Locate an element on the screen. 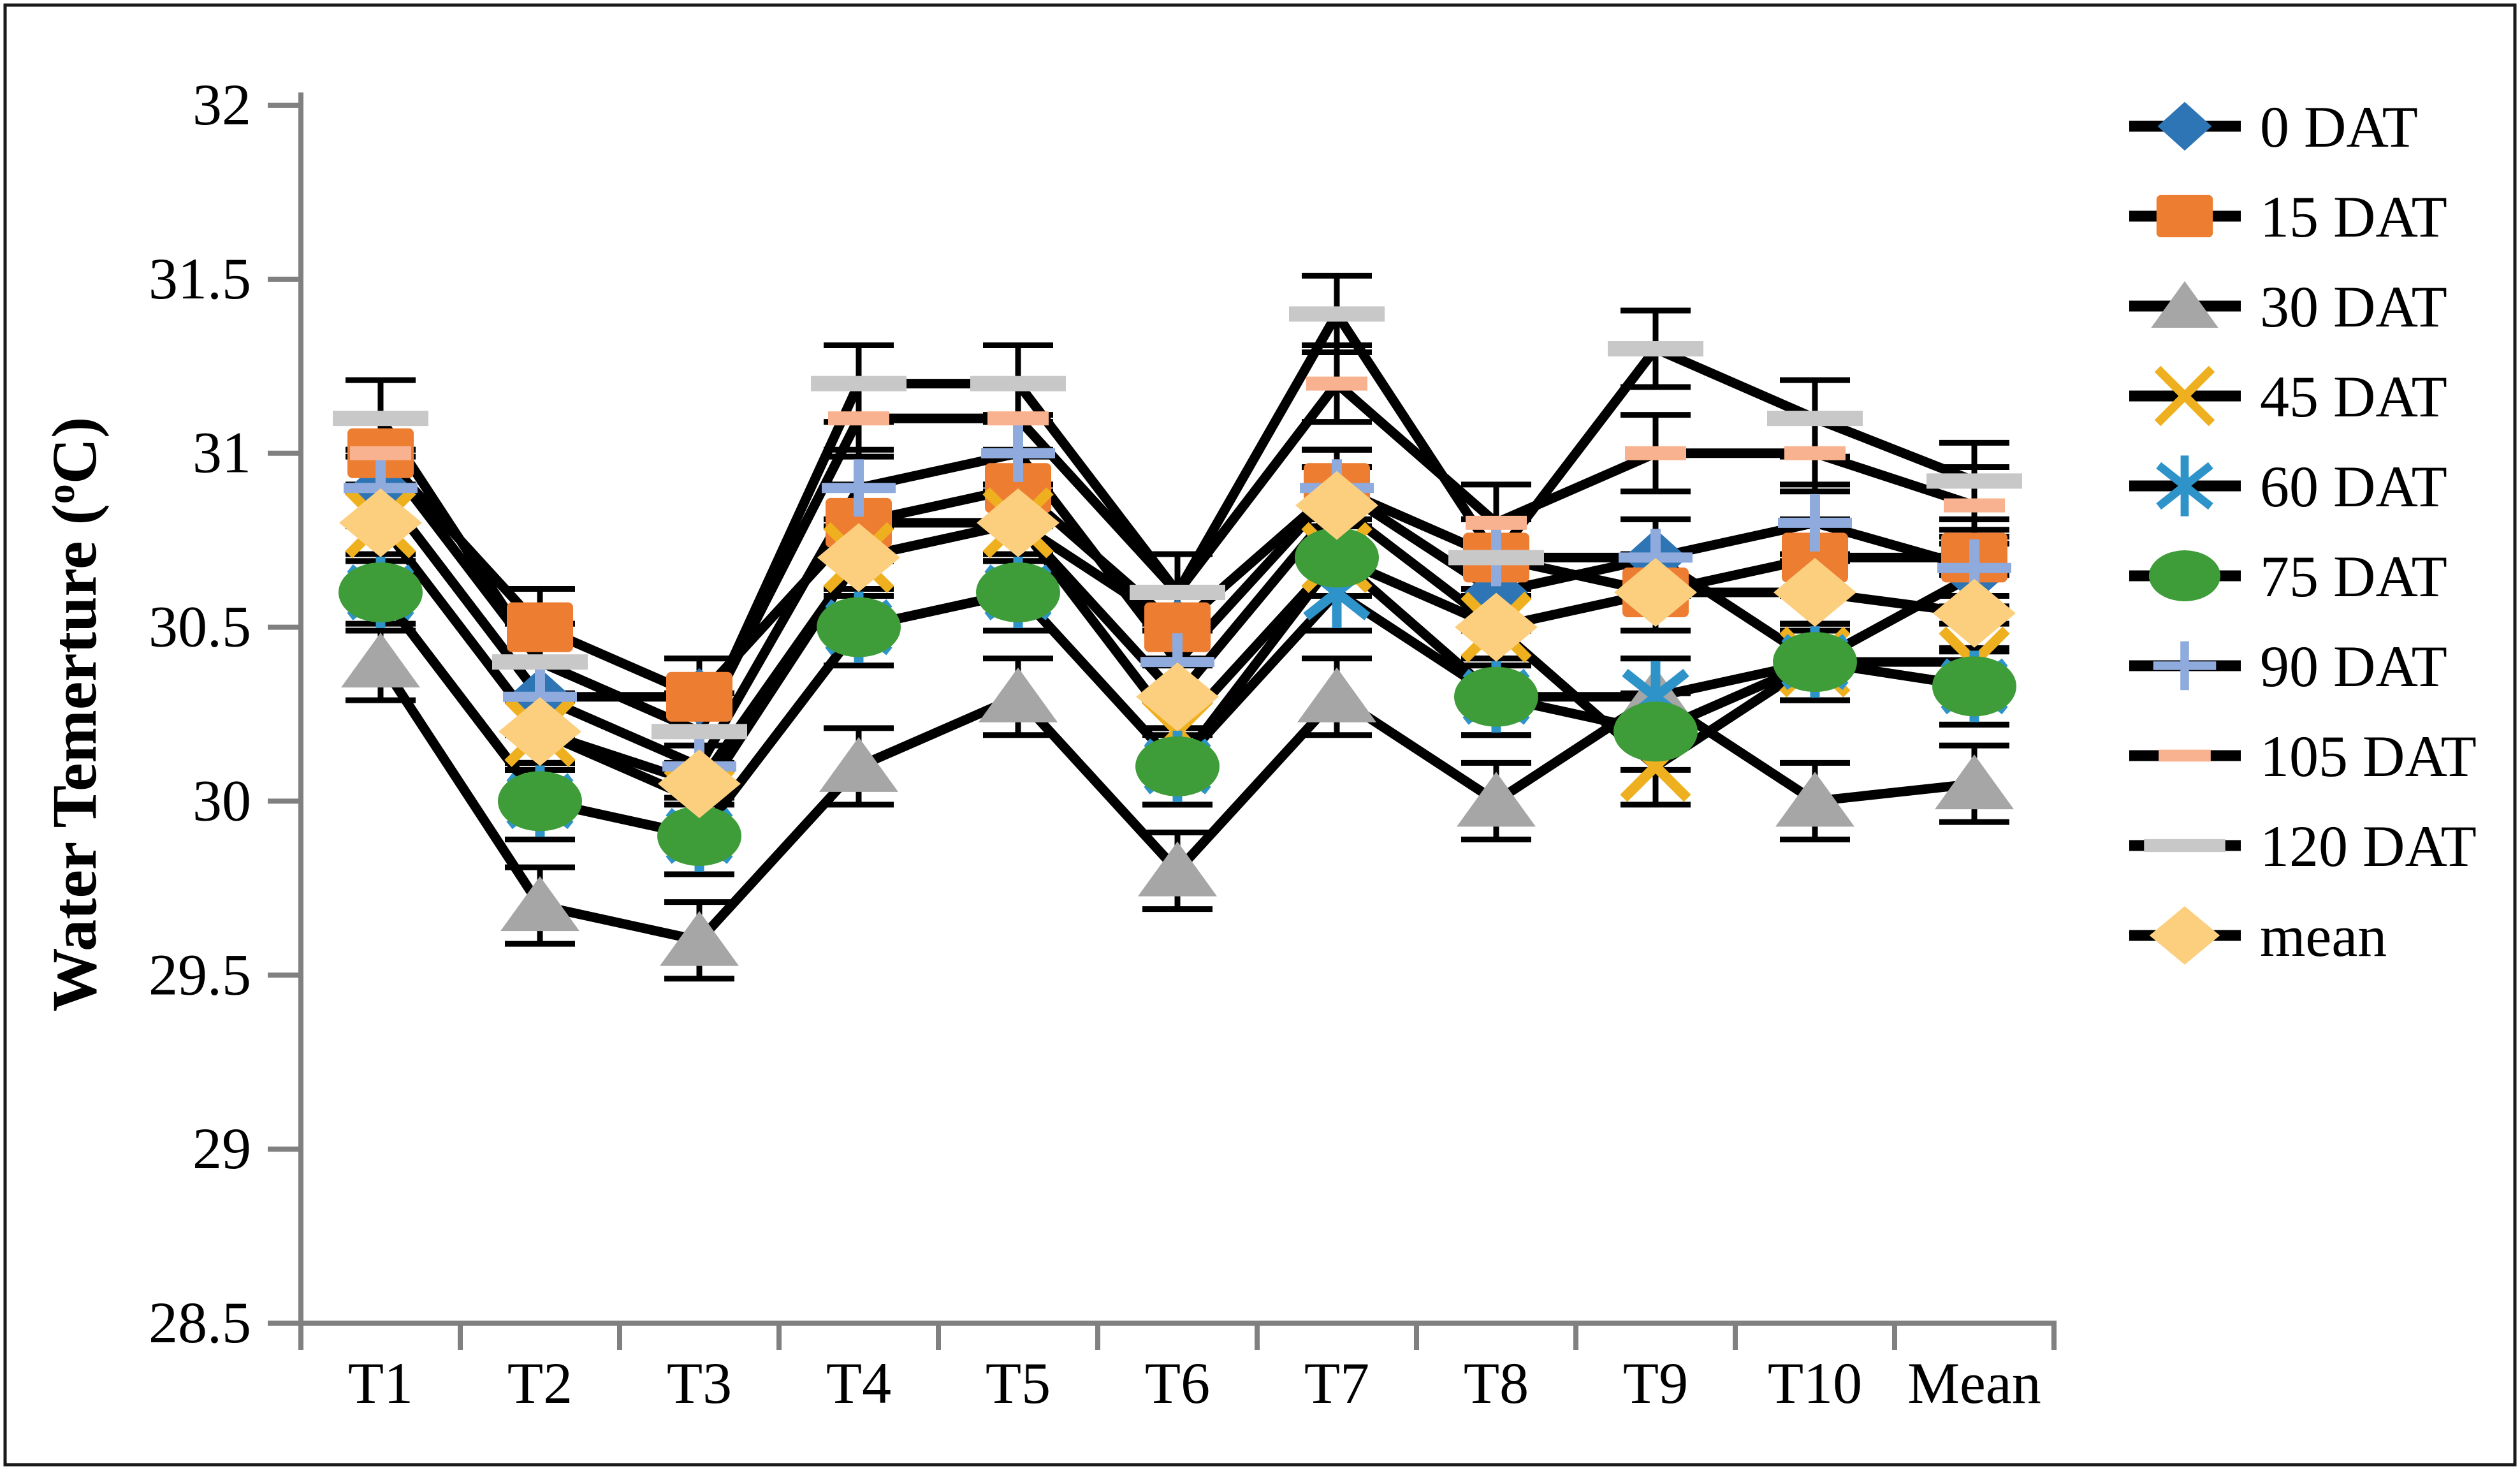  xmark-icon is located at coordinates (2184, 396).